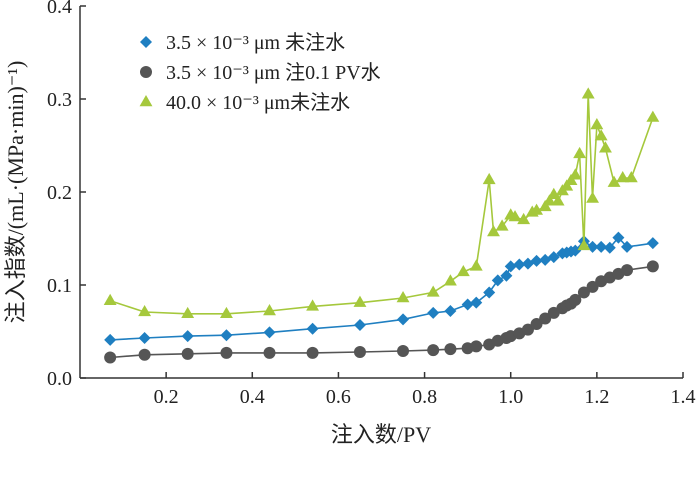 The height and width of the screenshot is (482, 700). I want to click on y-tick-label: 0.4, so click(59, 9).